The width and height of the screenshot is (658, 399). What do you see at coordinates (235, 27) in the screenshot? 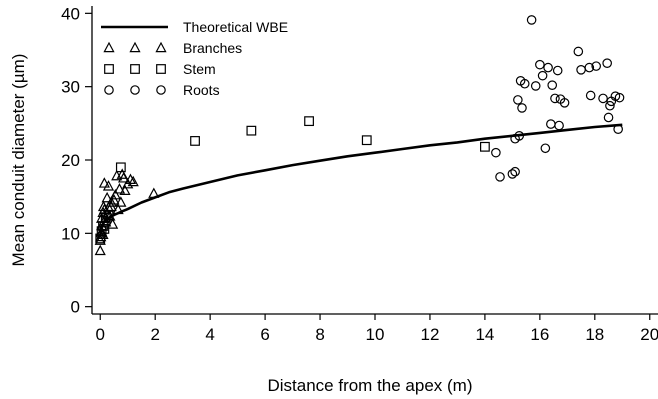
I see `legend-label-theoretical-wbe: Theoretical WBE` at bounding box center [235, 27].